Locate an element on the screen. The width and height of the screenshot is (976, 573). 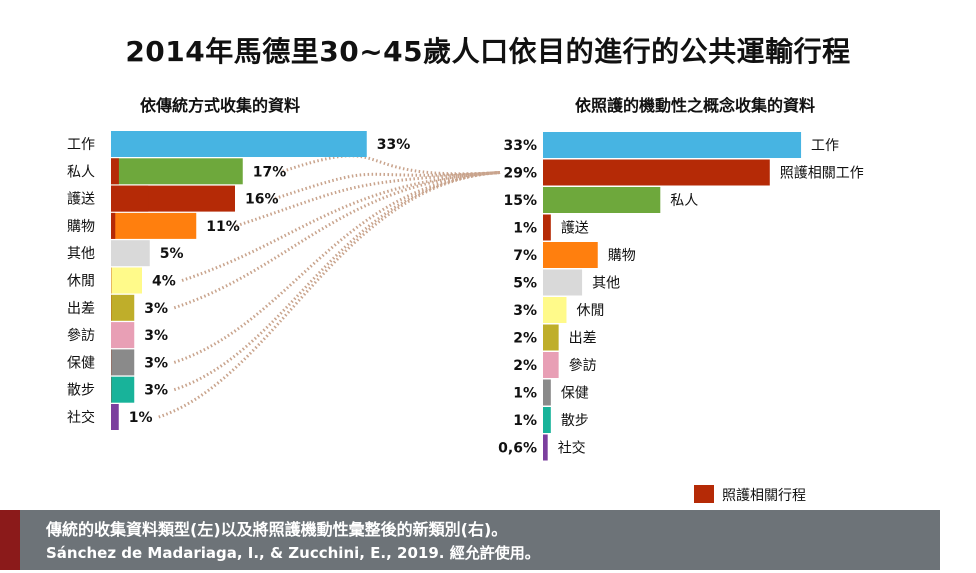
left-category-label: 出差 is located at coordinates (81, 309).